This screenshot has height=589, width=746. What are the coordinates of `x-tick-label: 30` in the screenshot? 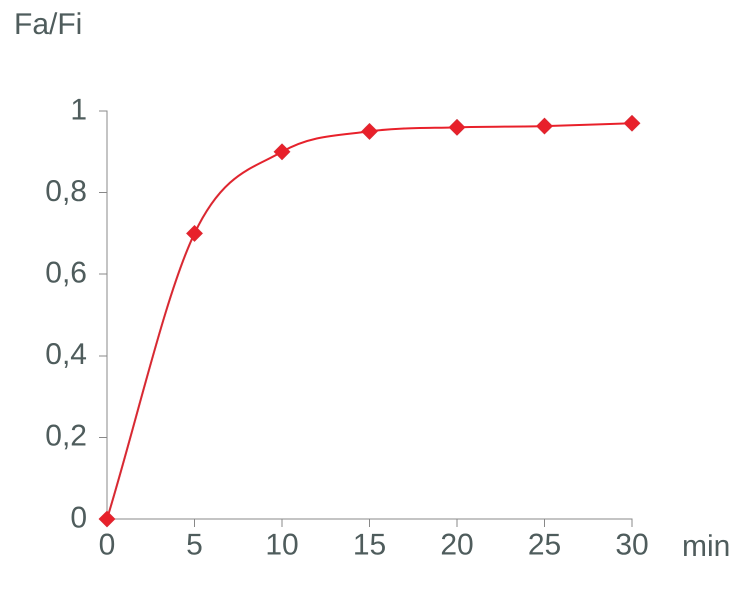 It's located at (632, 545).